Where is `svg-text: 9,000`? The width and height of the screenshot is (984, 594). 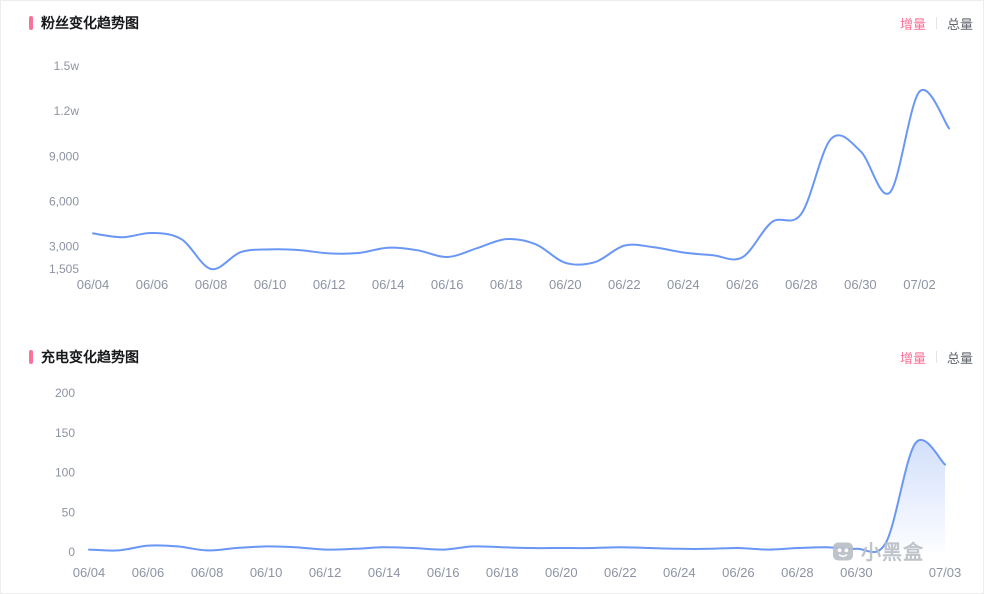
svg-text: 9,000 is located at coordinates (64, 156).